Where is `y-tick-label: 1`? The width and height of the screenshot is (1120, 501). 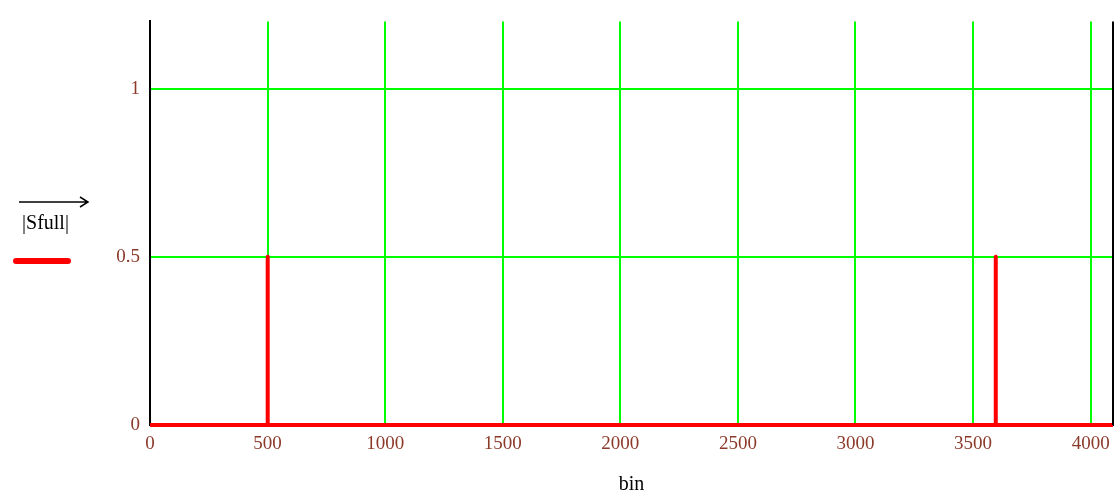
y-tick-label: 1 is located at coordinates (135, 87).